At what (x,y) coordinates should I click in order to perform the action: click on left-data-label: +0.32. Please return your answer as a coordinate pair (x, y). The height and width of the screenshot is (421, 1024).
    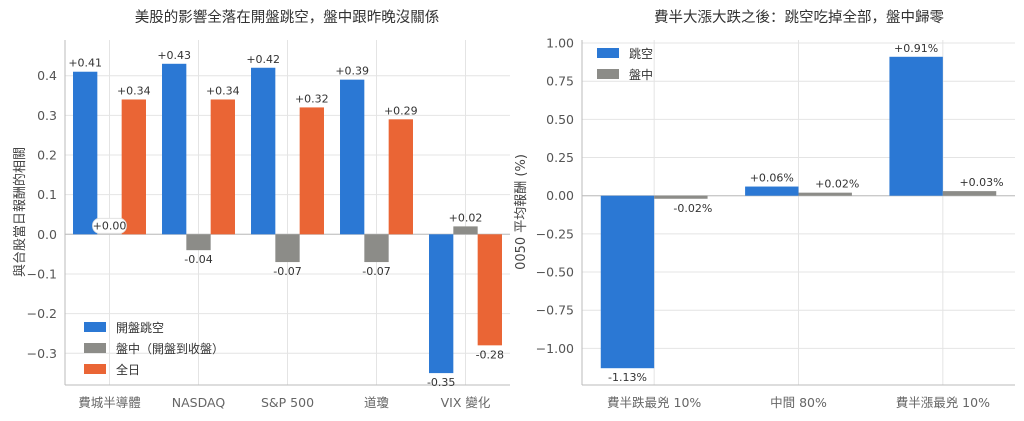
    Looking at the image, I should click on (312, 98).